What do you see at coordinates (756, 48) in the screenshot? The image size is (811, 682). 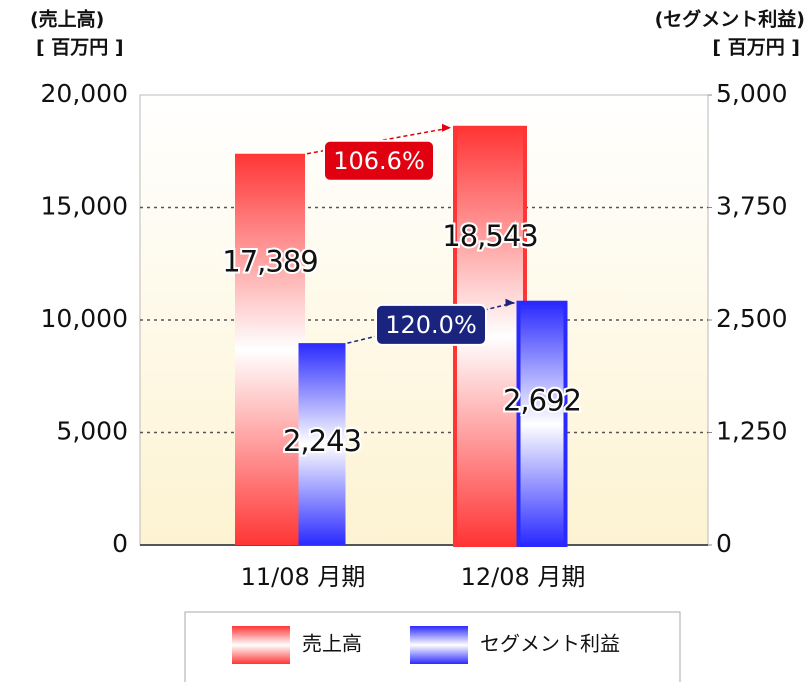 I see `y2-axis-unit: [ 百万円 ]` at bounding box center [756, 48].